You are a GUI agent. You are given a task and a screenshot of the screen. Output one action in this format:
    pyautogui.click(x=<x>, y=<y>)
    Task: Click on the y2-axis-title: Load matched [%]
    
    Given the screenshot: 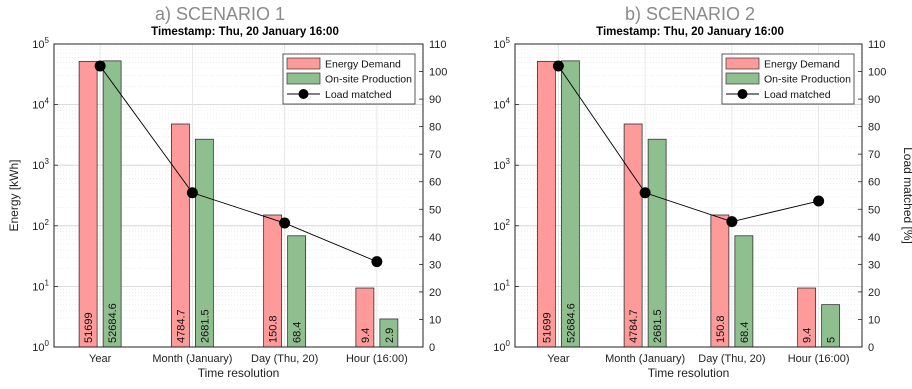 What is the action you would take?
    pyautogui.click(x=906, y=195)
    